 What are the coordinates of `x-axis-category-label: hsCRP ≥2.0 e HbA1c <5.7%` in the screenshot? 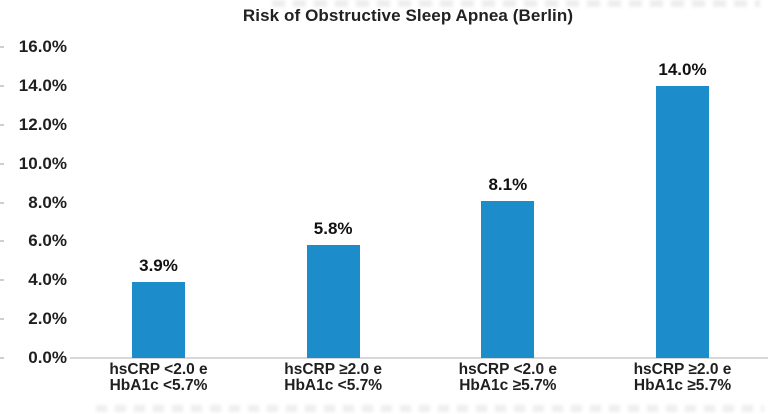 It's located at (333, 378).